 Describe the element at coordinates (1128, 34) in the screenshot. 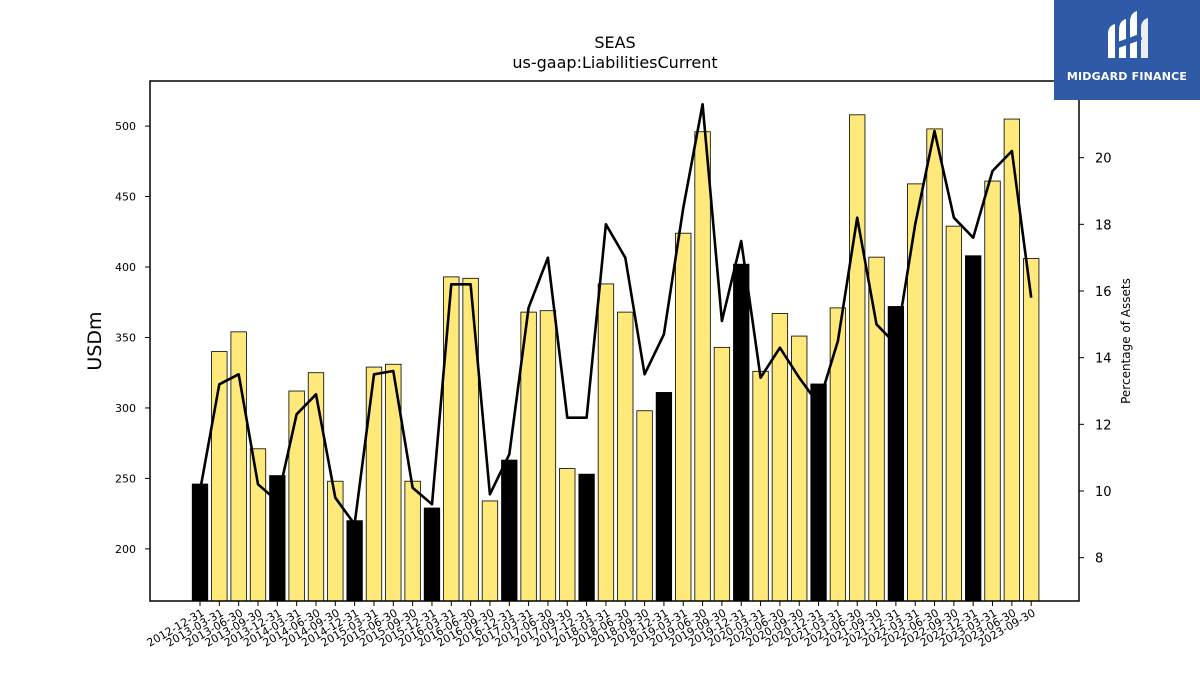

I see `midgard-logo-icon` at that location.